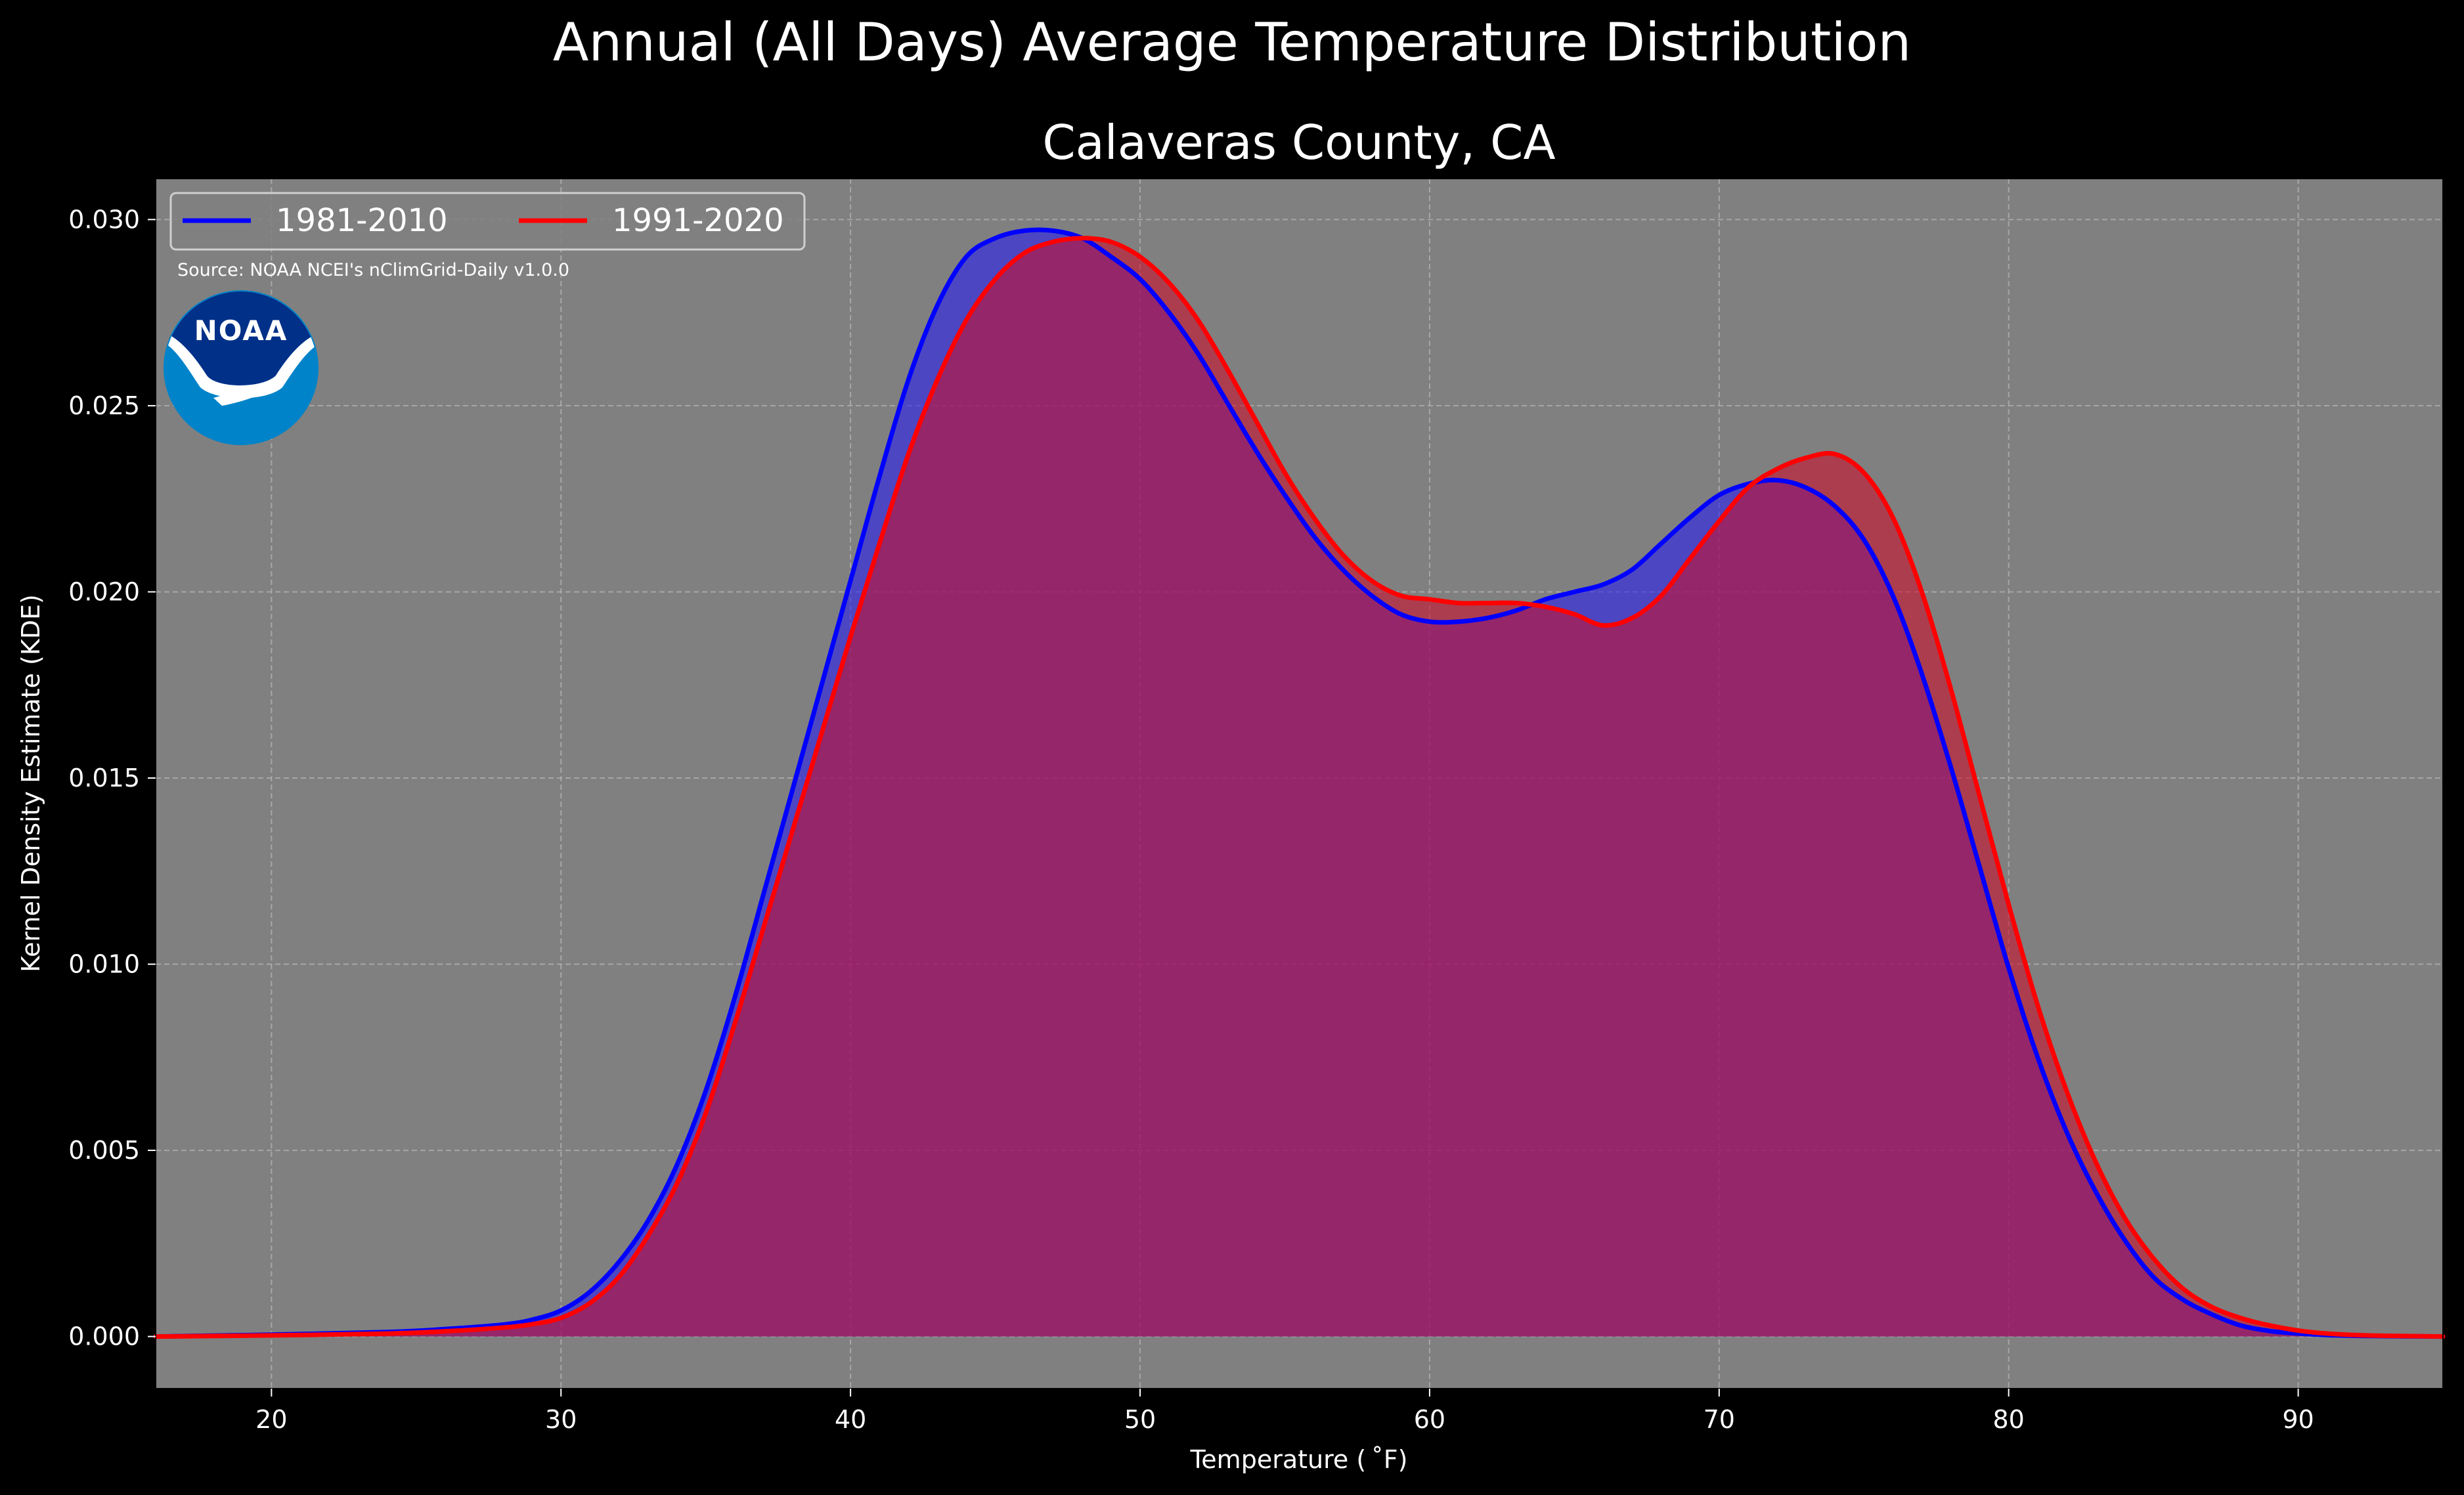  I want to click on y-tick-label: 0.000, so click(104, 1336).